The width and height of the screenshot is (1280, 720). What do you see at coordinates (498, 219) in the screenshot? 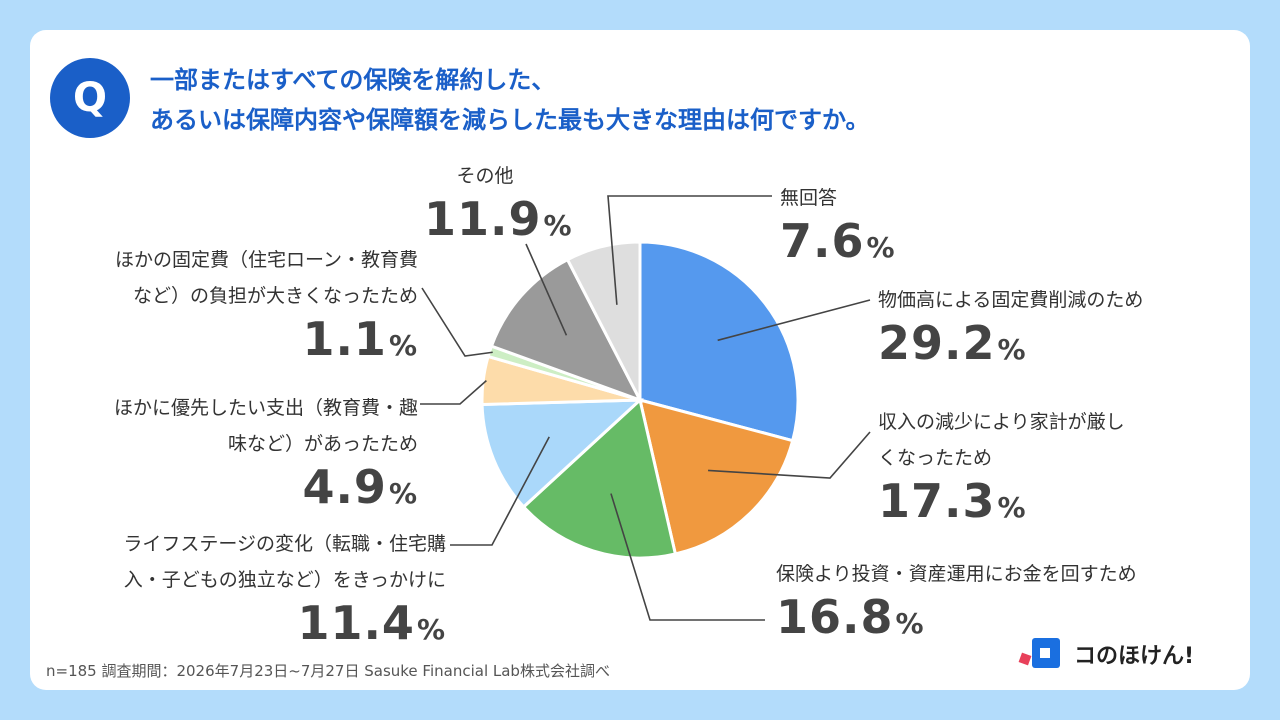
I see `slice-percentage: 11.9%` at bounding box center [498, 219].